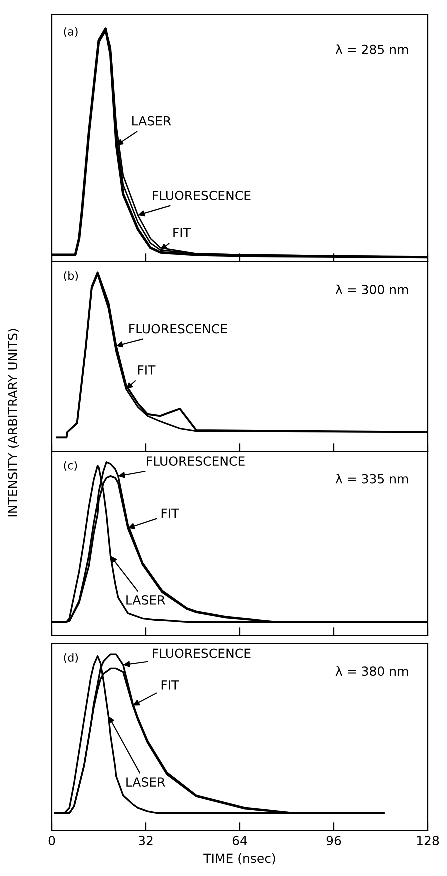 The height and width of the screenshot is (876, 447). I want to click on x-tick-label: 96, so click(334, 841).